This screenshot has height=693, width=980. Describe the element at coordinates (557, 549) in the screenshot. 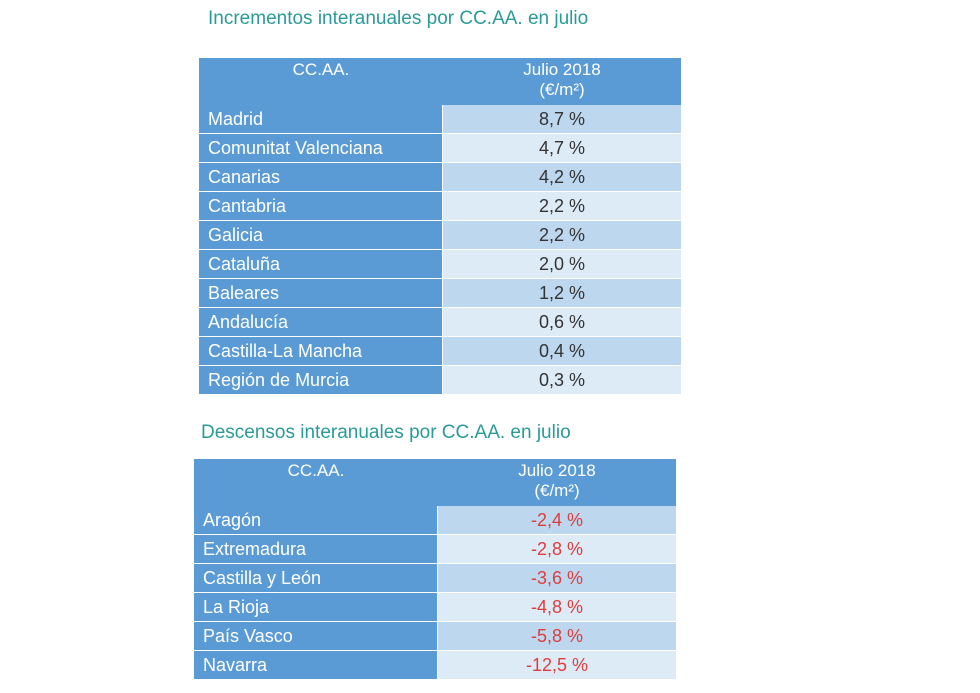

I see `value-cell: -2,8 %` at that location.